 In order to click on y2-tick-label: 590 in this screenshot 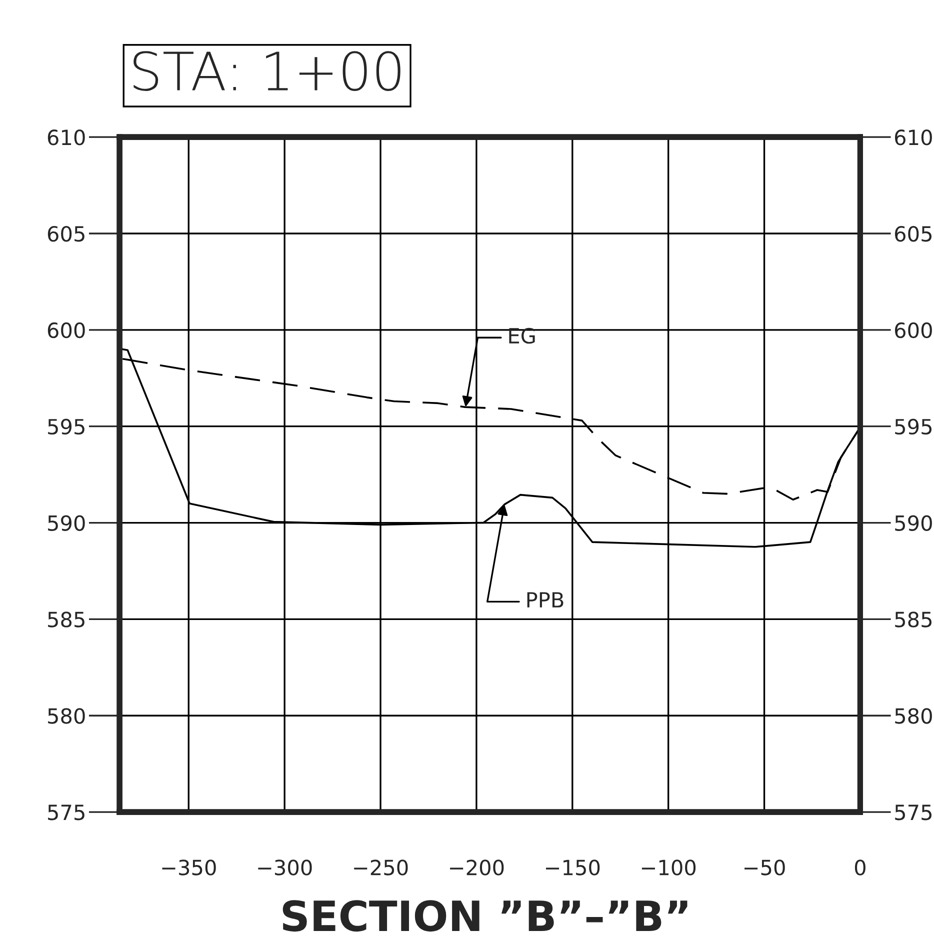, I will do `click(913, 523)`.